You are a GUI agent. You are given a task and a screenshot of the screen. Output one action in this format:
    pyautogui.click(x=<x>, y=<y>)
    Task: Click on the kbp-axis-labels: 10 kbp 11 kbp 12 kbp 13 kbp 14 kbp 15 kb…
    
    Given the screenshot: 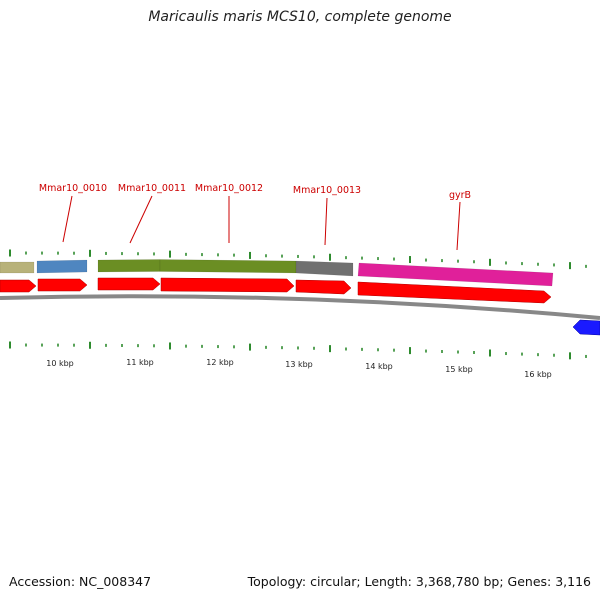 What is the action you would take?
    pyautogui.click(x=299, y=368)
    